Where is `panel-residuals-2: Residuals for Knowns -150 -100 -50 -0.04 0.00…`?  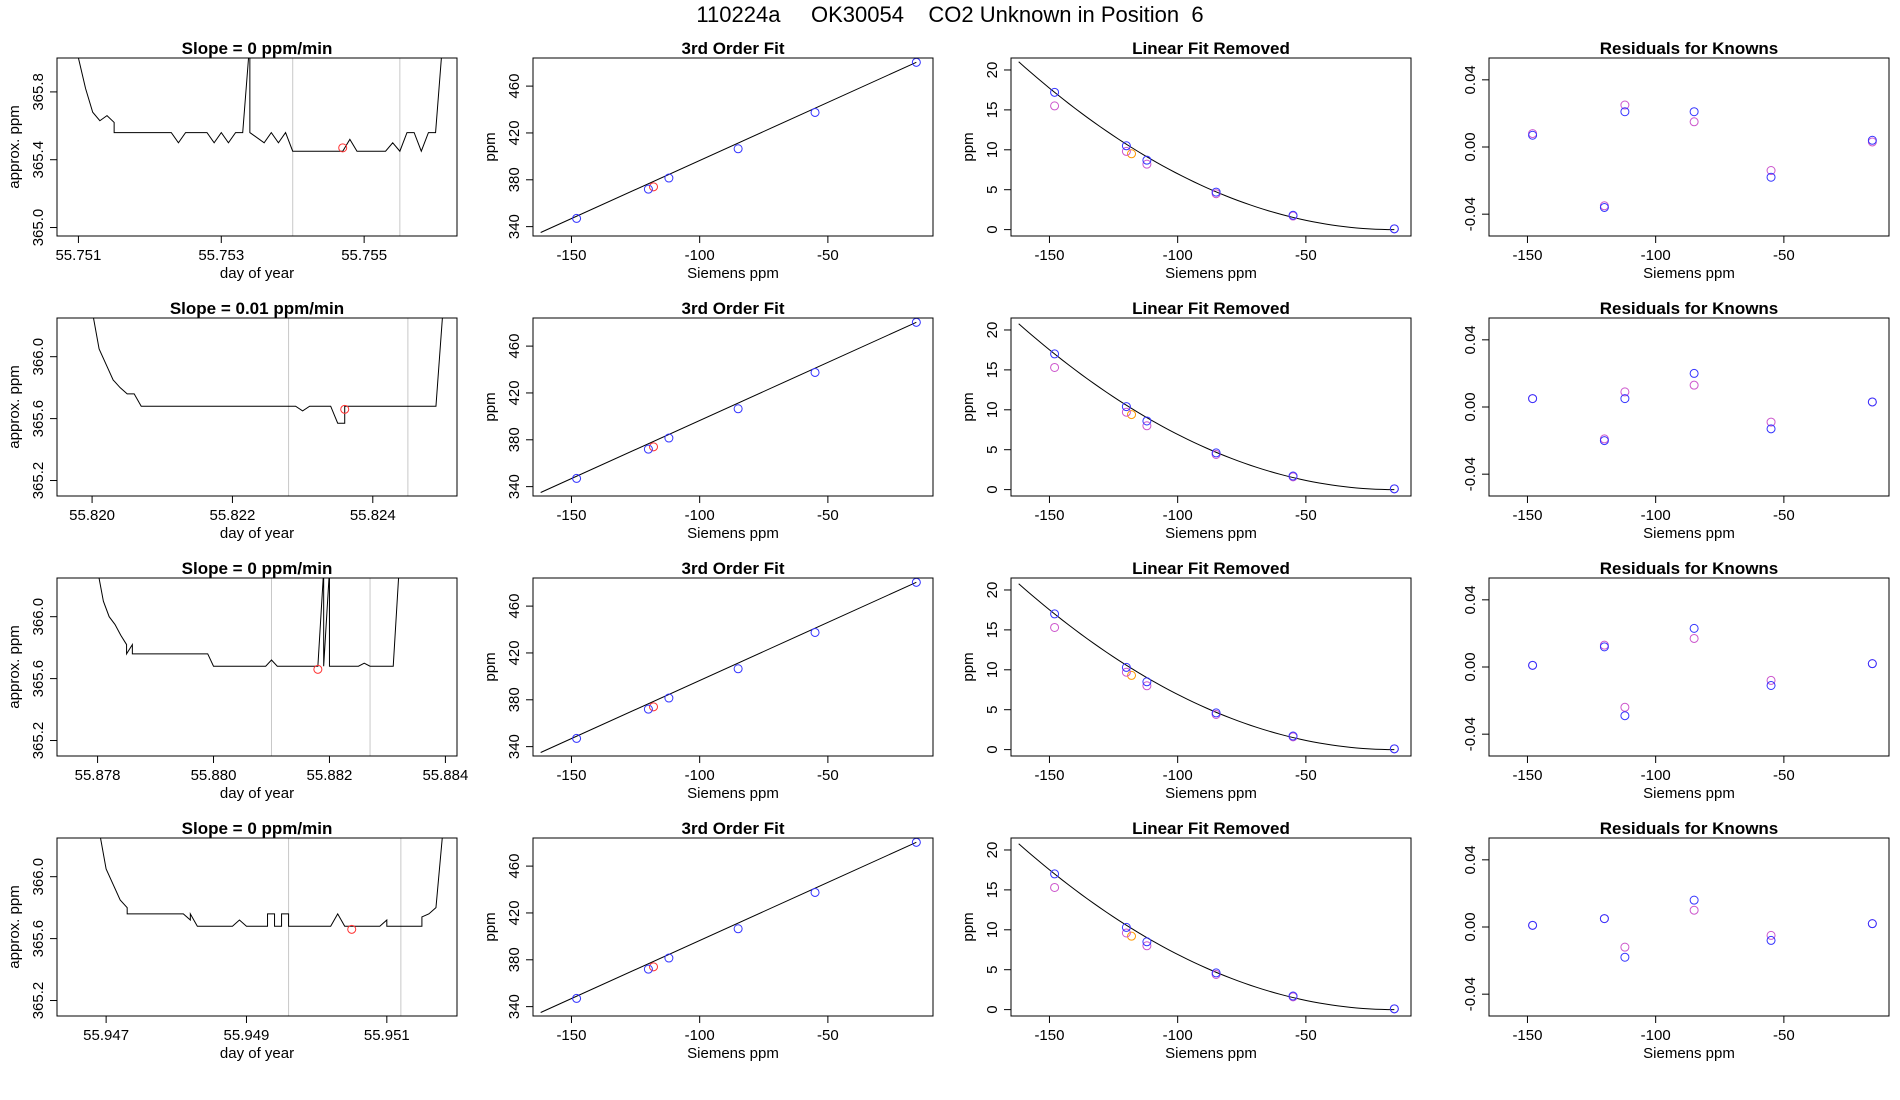 panel-residuals-2: Residuals for Knowns -150 -100 -50 -0.04 0.00… is located at coordinates (1676, 680).